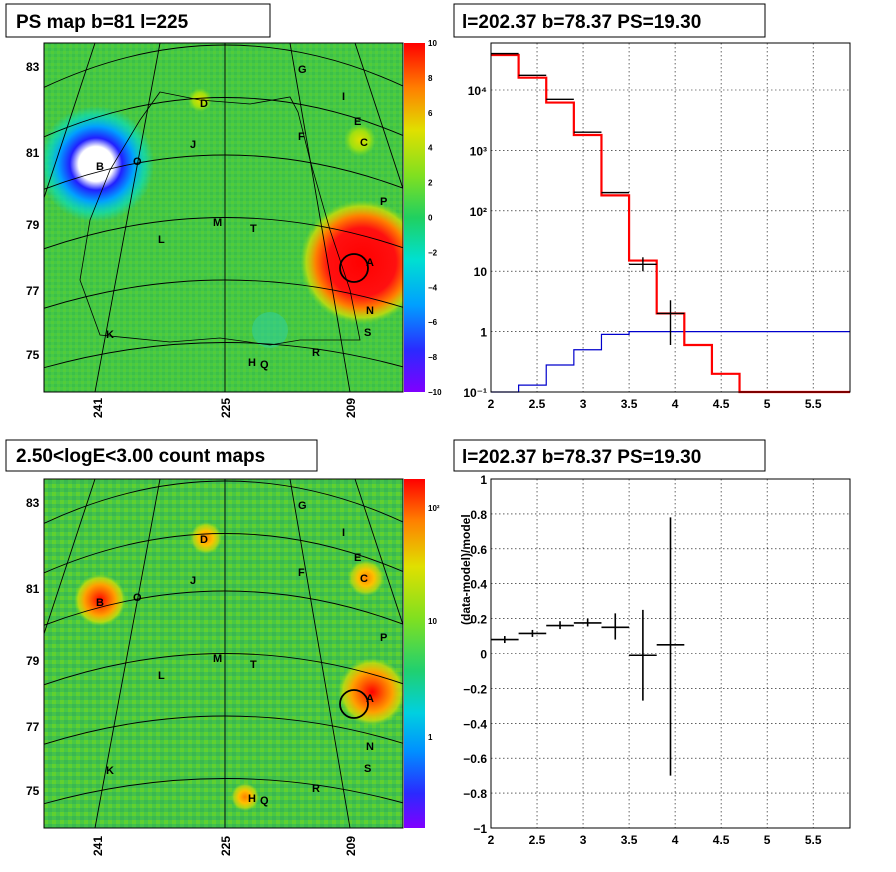  Describe the element at coordinates (302, 70) in the screenshot. I see `ps-source-label-g: G` at that location.